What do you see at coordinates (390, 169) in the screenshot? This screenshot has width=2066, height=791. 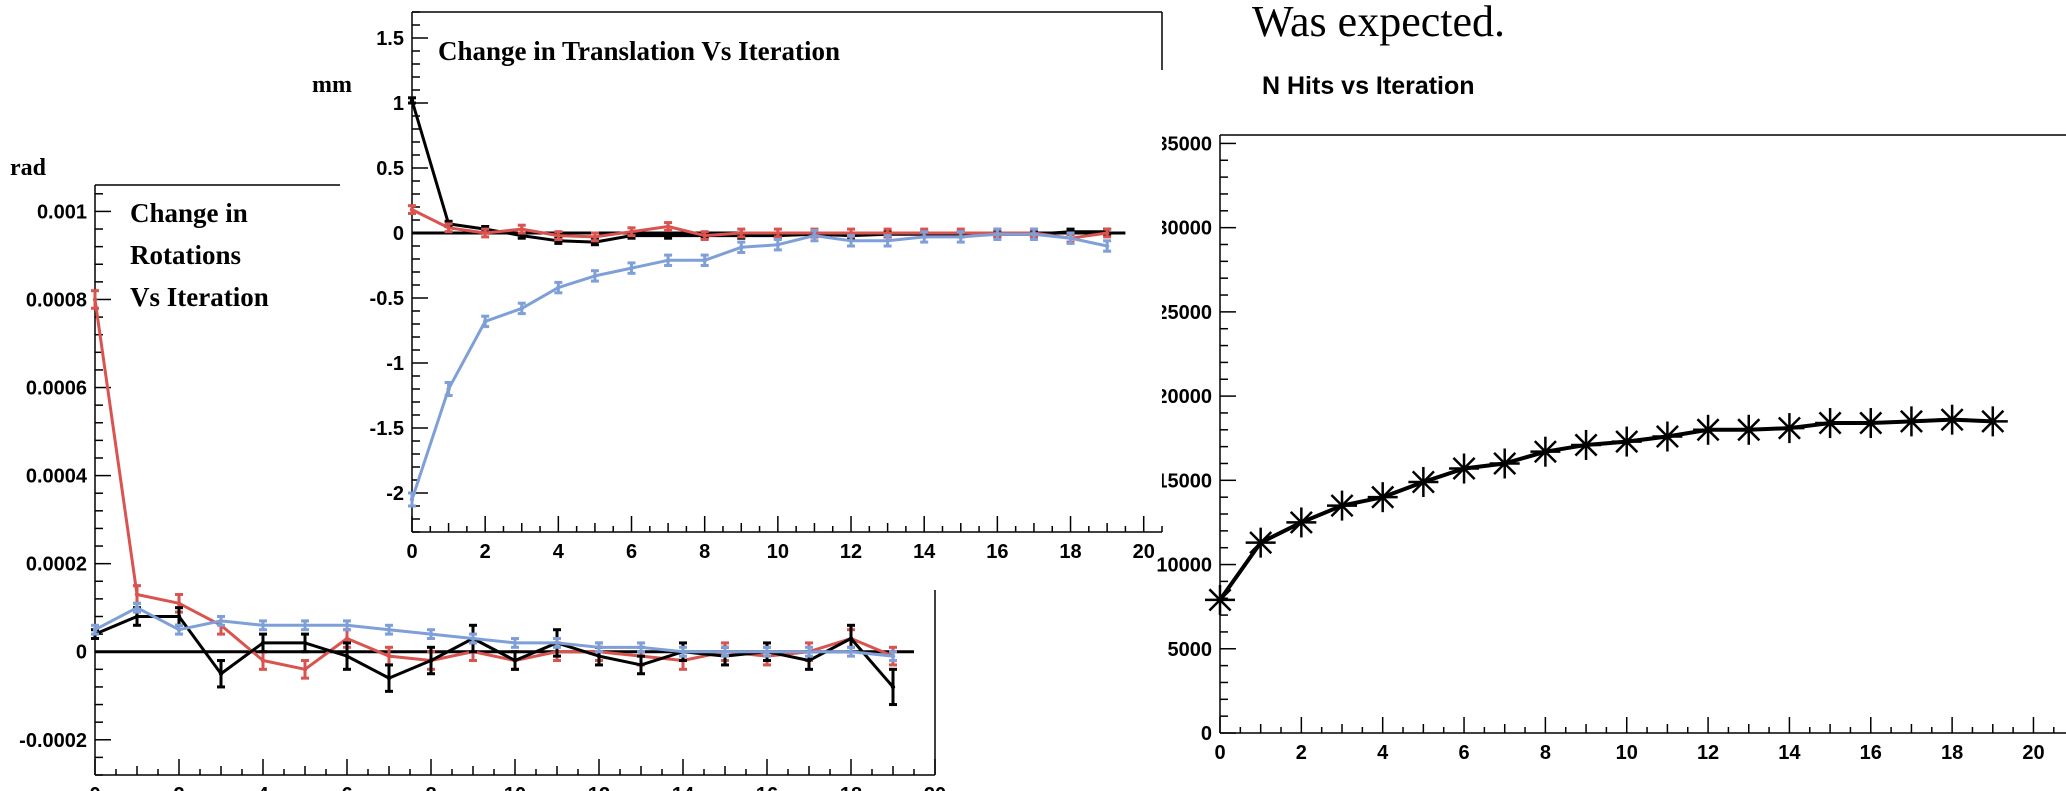 I see `y-tick-label: 0.5` at bounding box center [390, 169].